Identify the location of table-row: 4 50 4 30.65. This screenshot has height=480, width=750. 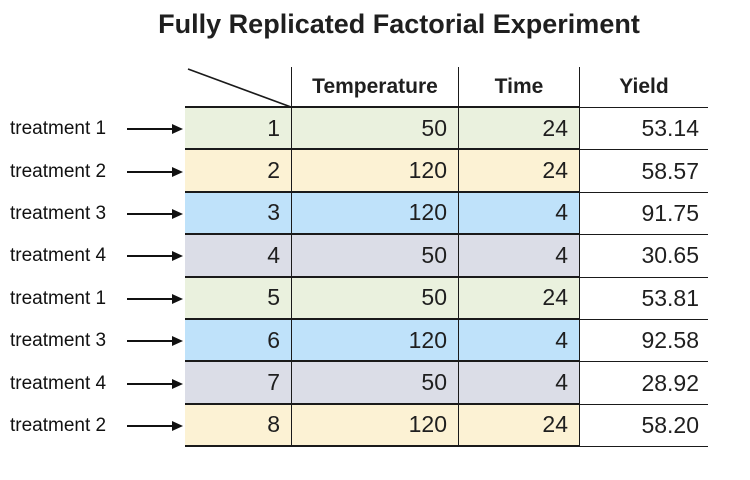
(446, 256).